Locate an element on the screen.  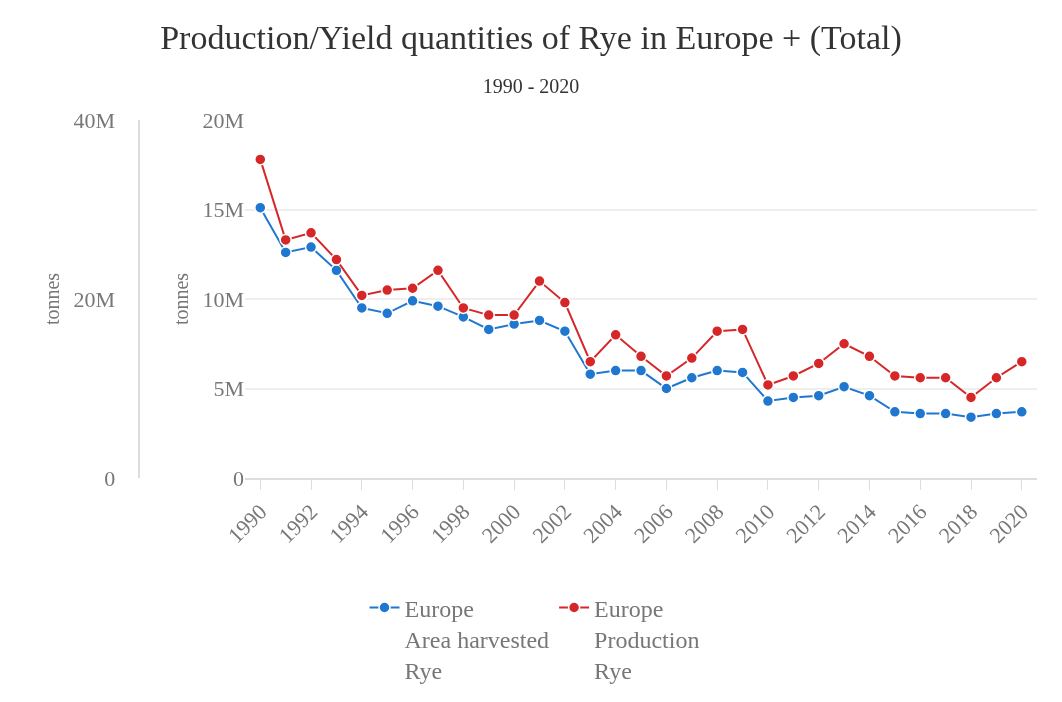
y-tick-label: 20M is located at coordinates (223, 120).